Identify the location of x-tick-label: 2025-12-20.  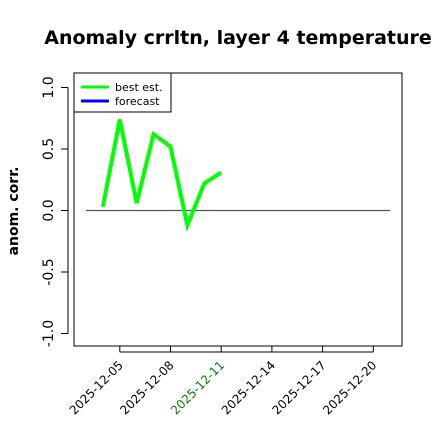
(349, 387).